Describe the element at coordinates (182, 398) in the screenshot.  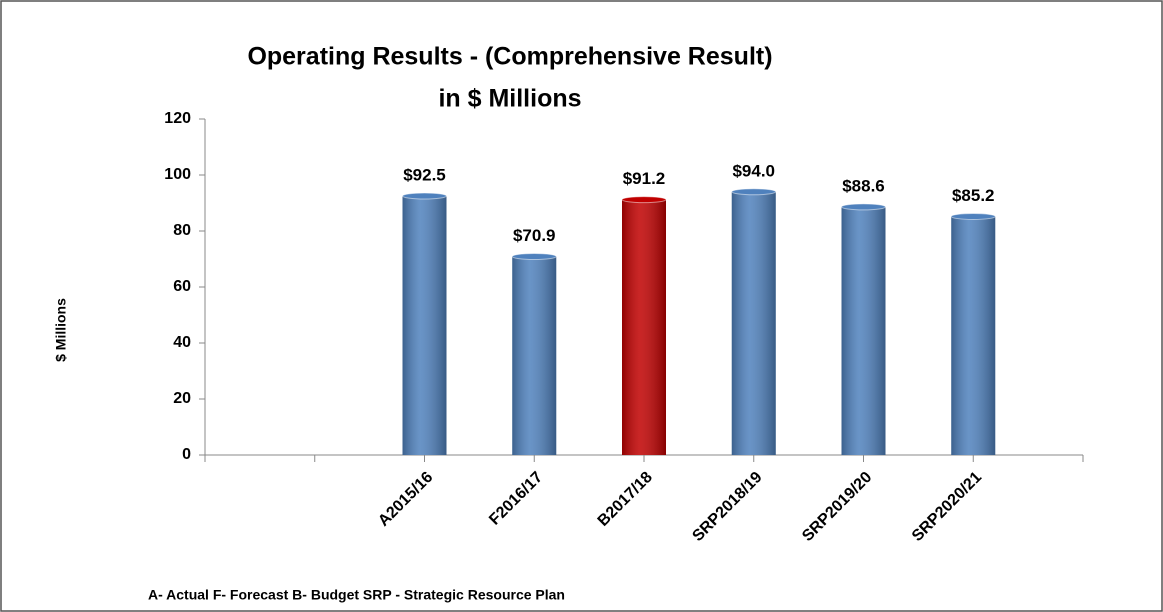
I see `y-tick-label: 20` at that location.